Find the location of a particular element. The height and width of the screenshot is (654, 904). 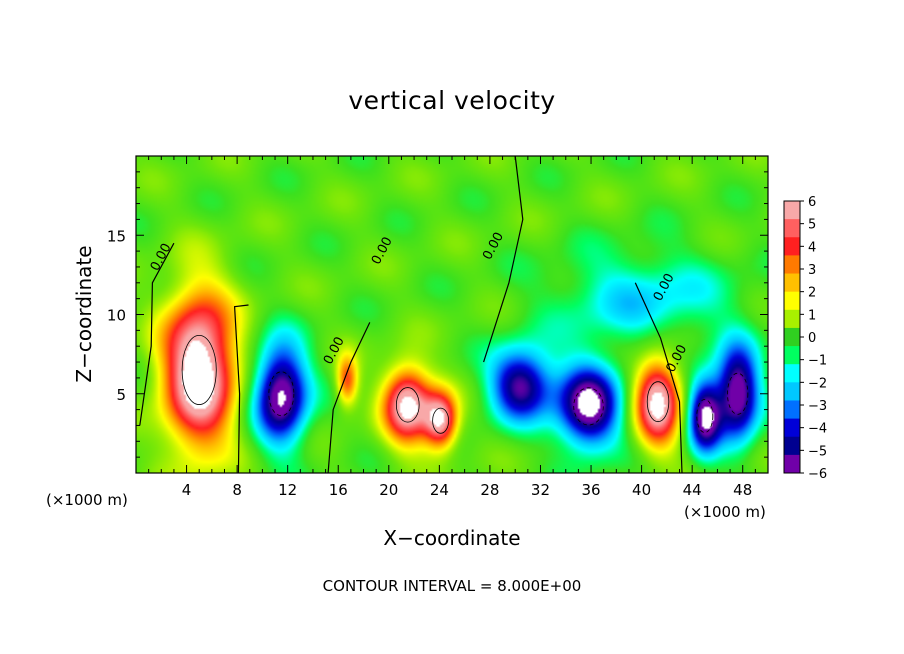

colorbar-tick-label: −4 is located at coordinates (817, 429).